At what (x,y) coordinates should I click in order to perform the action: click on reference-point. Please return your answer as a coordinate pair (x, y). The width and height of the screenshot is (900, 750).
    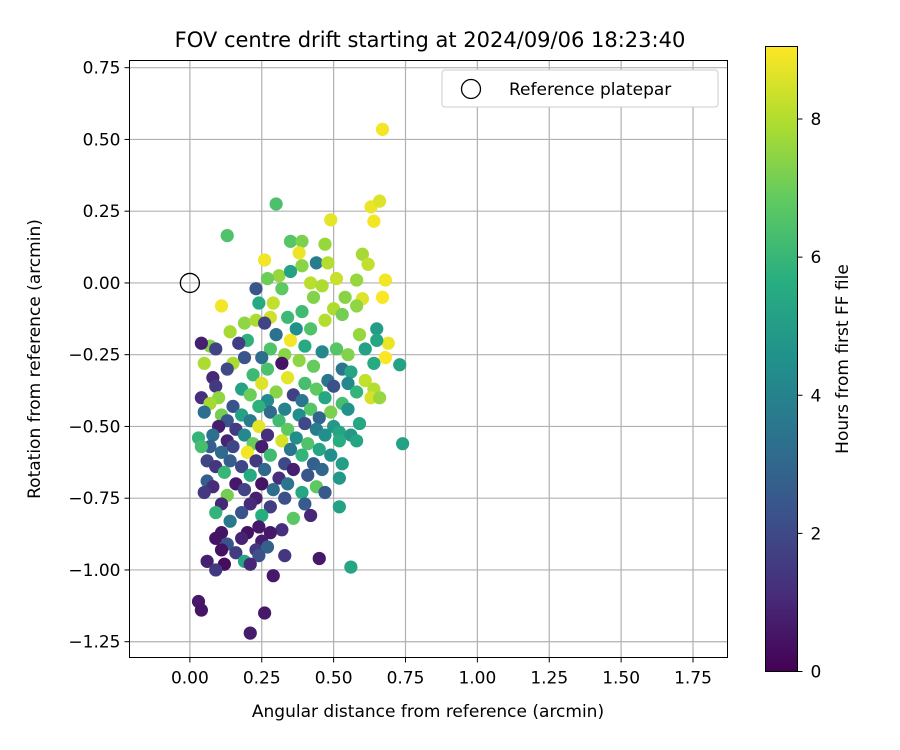
    Looking at the image, I should click on (190, 283).